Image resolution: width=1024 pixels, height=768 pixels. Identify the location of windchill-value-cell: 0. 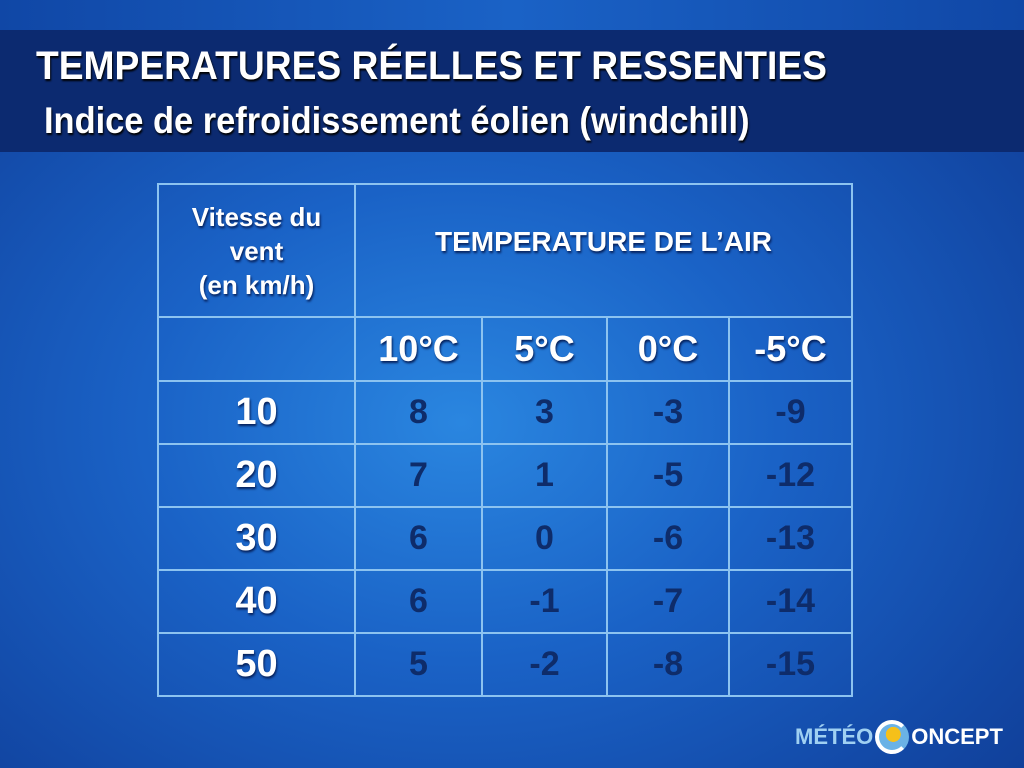
(544, 538).